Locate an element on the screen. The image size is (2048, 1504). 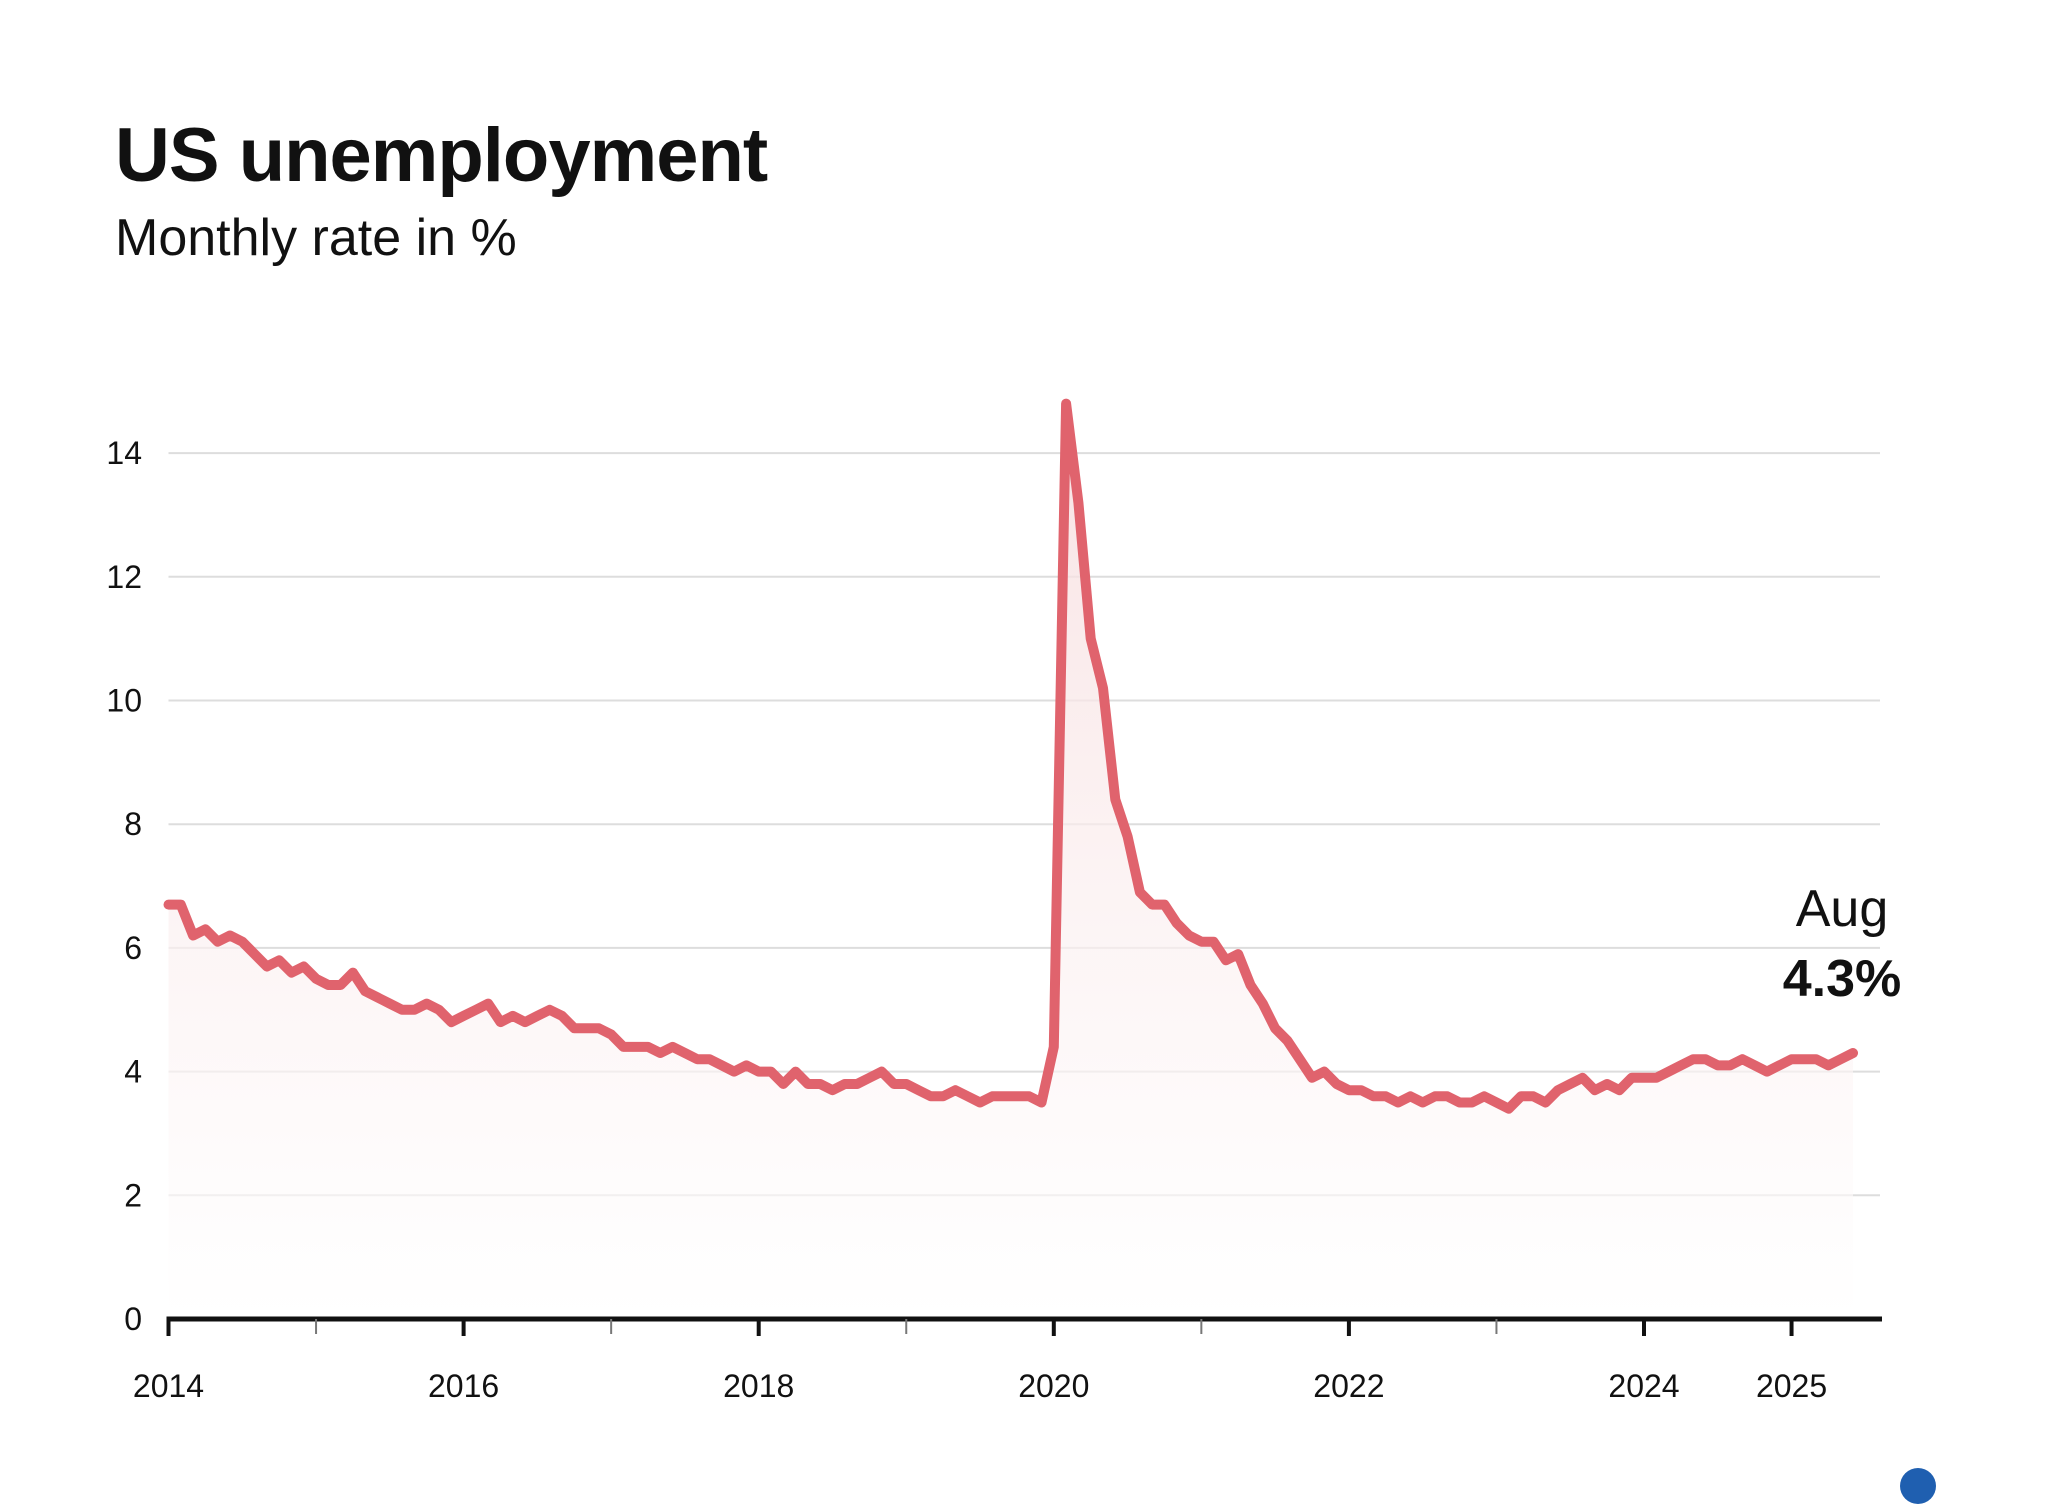
x-tick-label: 2025 is located at coordinates (1791, 1386).